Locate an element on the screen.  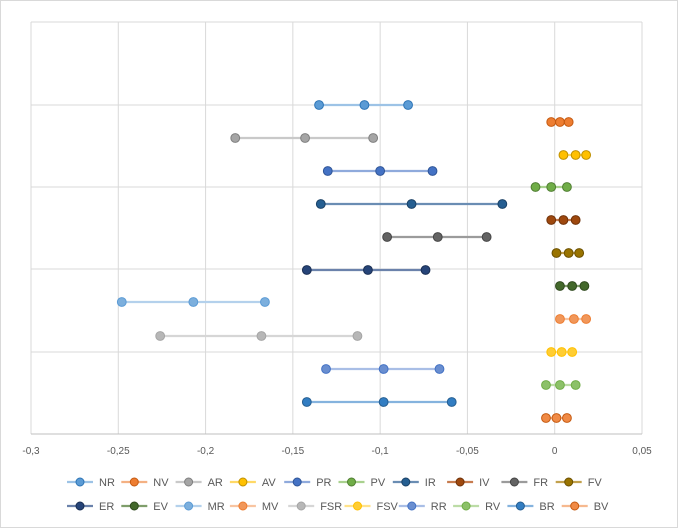
series-FSV is located at coordinates (562, 352).